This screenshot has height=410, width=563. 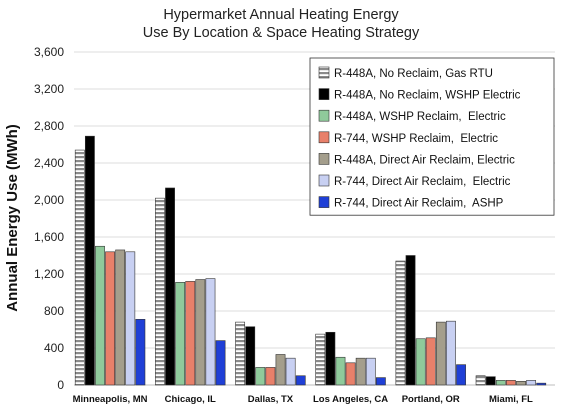 I want to click on legend-label: R-744, WSHP Reclaim, Electric, so click(x=416, y=139).